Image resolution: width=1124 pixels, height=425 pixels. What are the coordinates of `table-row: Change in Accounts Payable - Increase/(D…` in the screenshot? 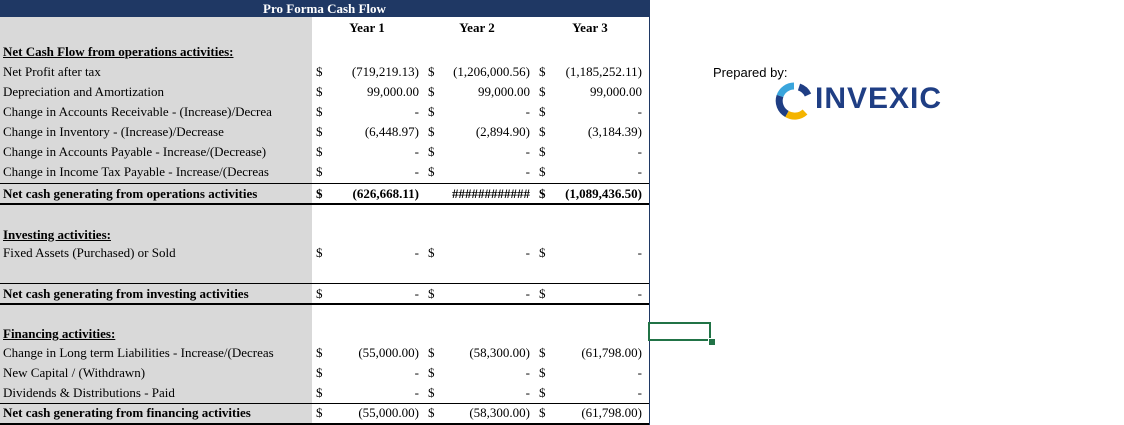 It's located at (325, 152).